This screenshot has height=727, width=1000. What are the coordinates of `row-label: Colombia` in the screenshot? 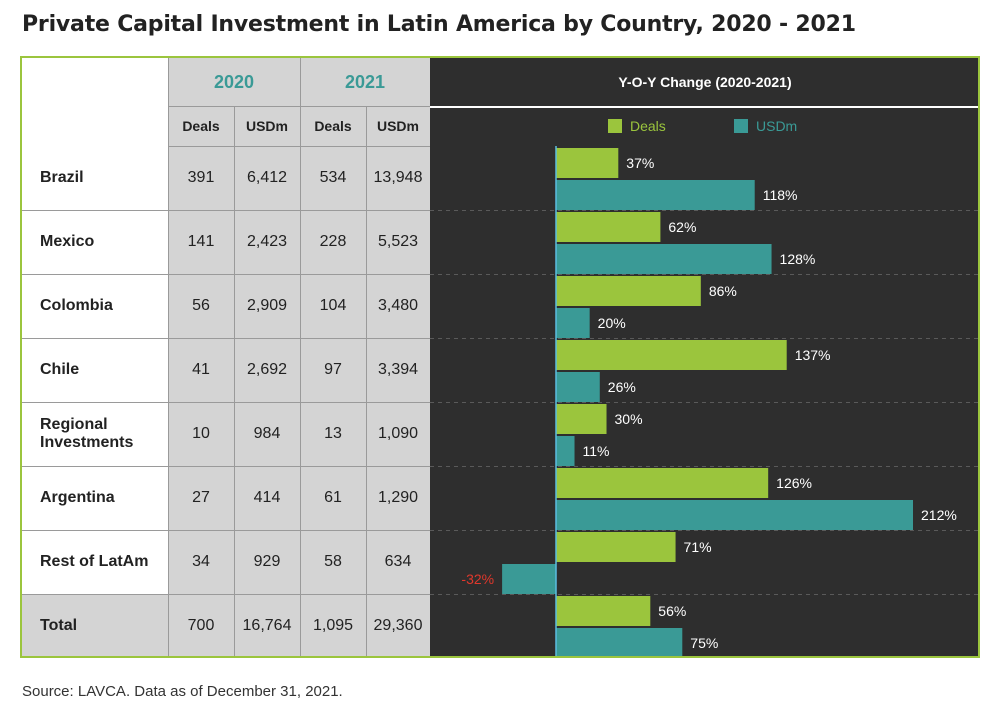 It's located at (76, 305).